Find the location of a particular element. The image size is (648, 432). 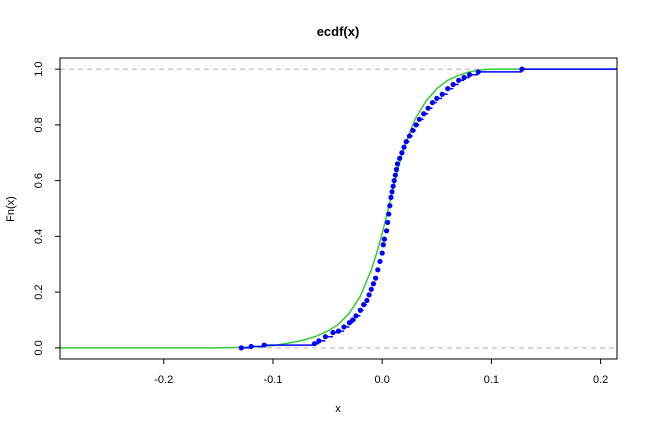

y-tick-label: 0.4 is located at coordinates (39, 236).